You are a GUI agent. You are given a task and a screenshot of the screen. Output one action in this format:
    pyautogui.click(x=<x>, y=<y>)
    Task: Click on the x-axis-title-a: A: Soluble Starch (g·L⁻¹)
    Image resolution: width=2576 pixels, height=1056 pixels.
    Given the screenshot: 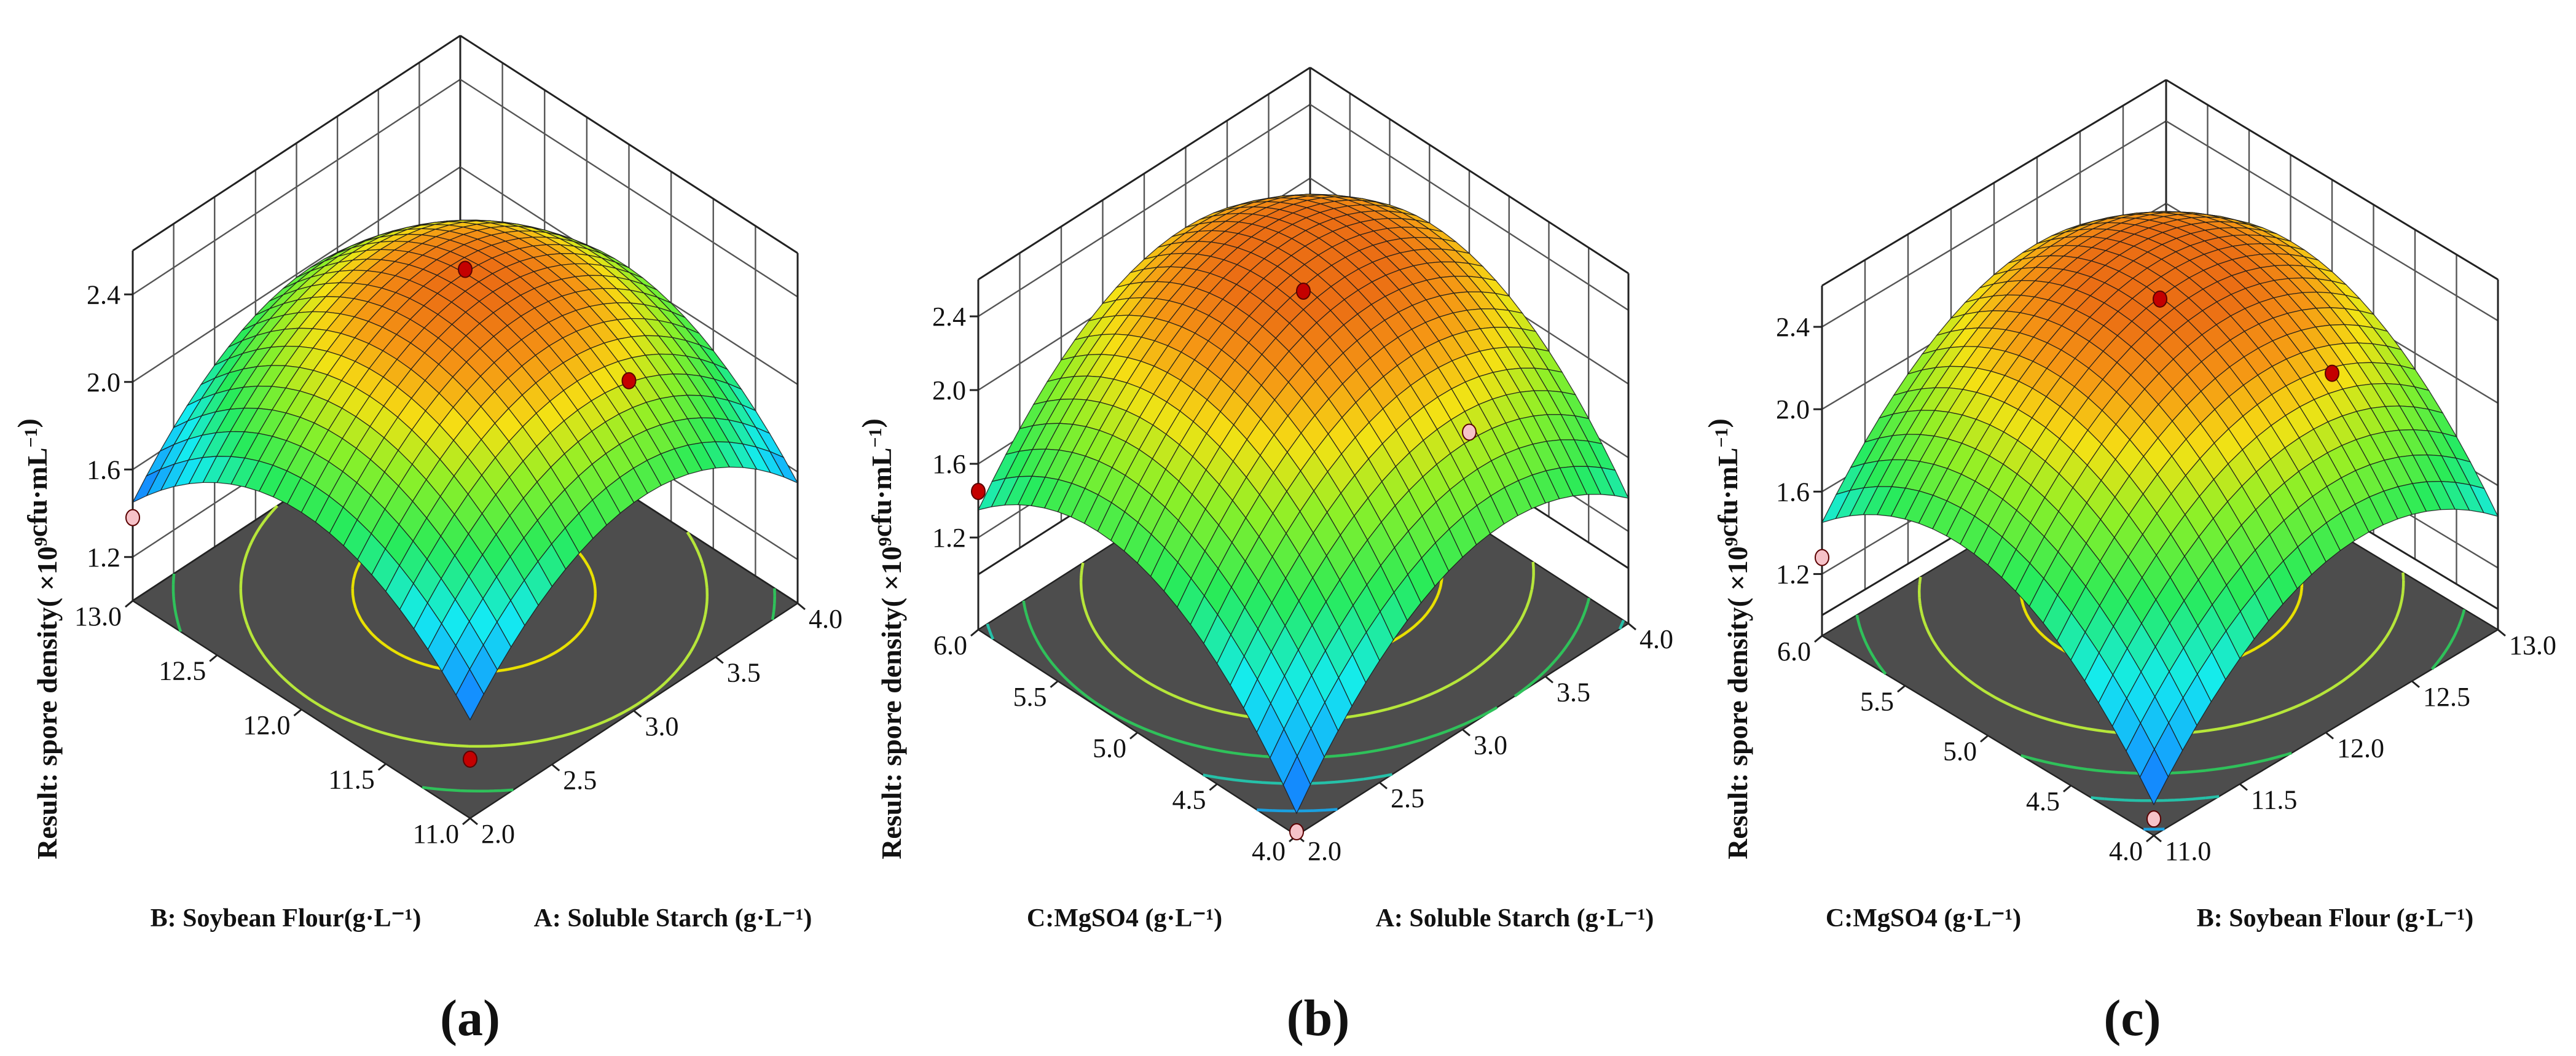 What is the action you would take?
    pyautogui.click(x=673, y=918)
    